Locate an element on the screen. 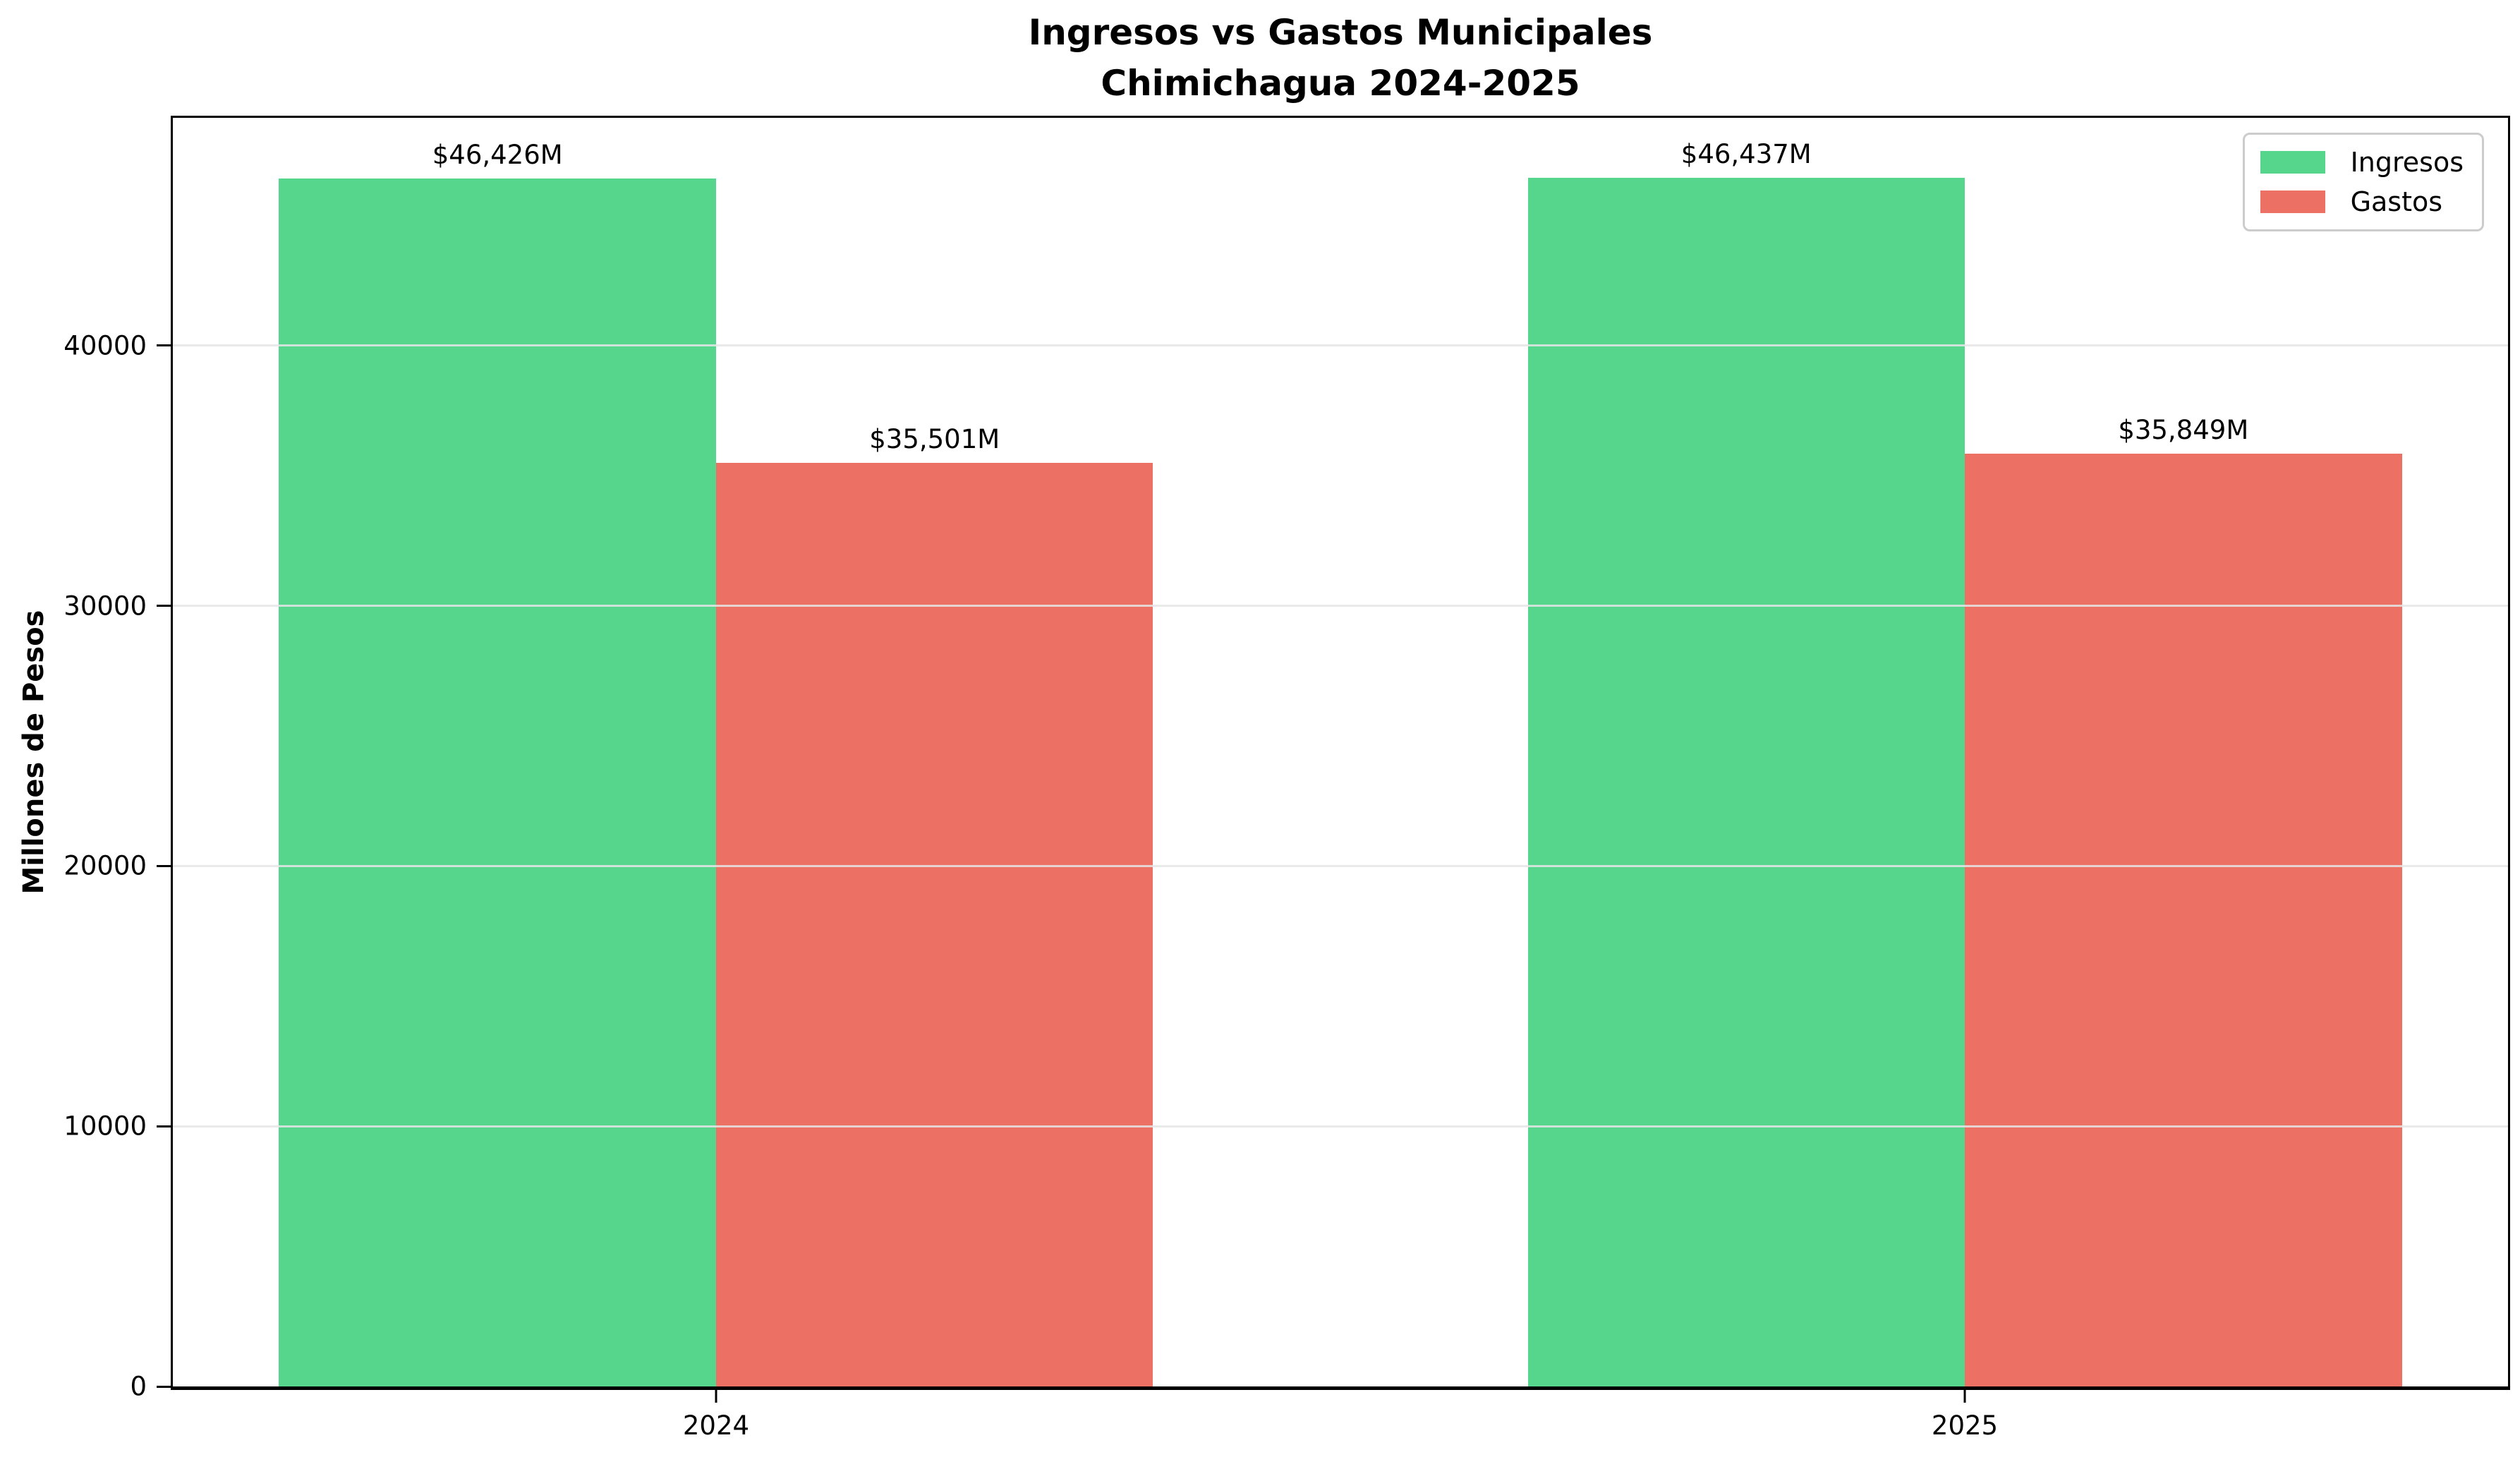 This screenshot has width=2520, height=1457. bar-ingresos-2025 is located at coordinates (1746, 782).